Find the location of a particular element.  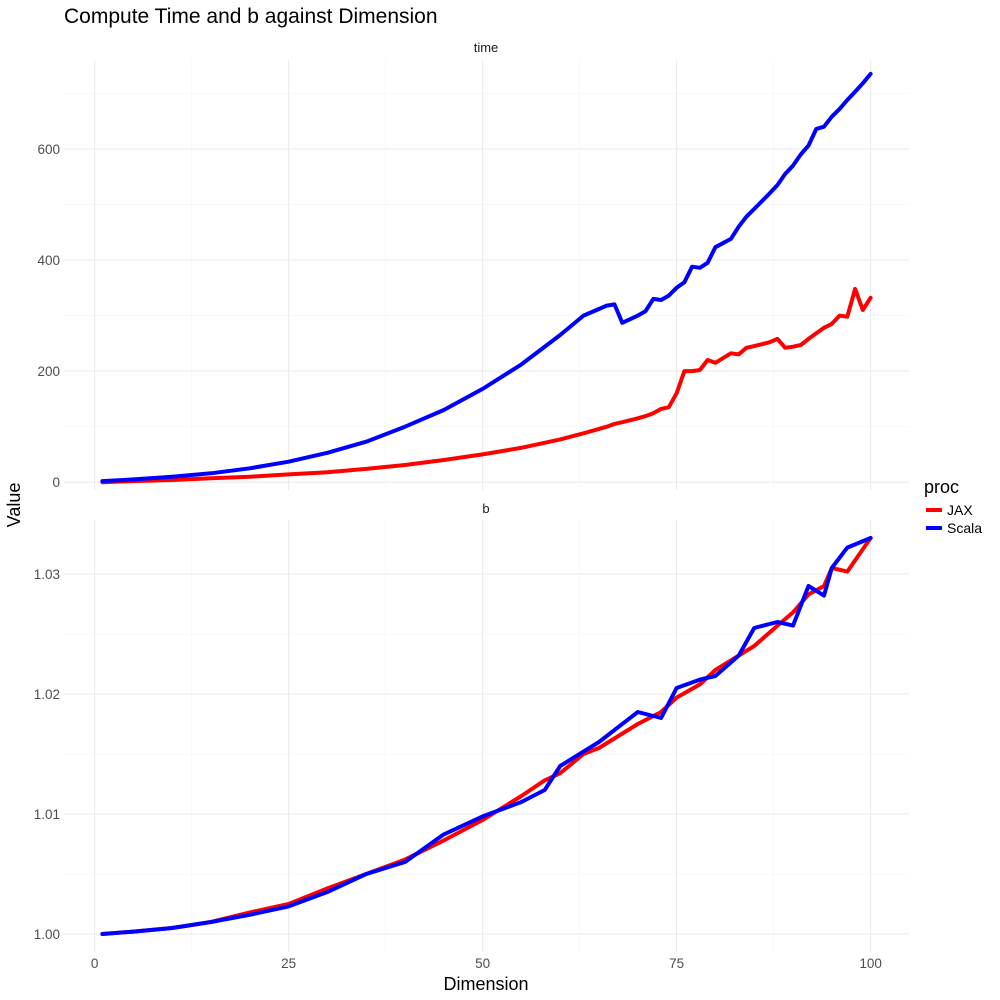

y-tick-label: 1.01 is located at coordinates (47, 814).